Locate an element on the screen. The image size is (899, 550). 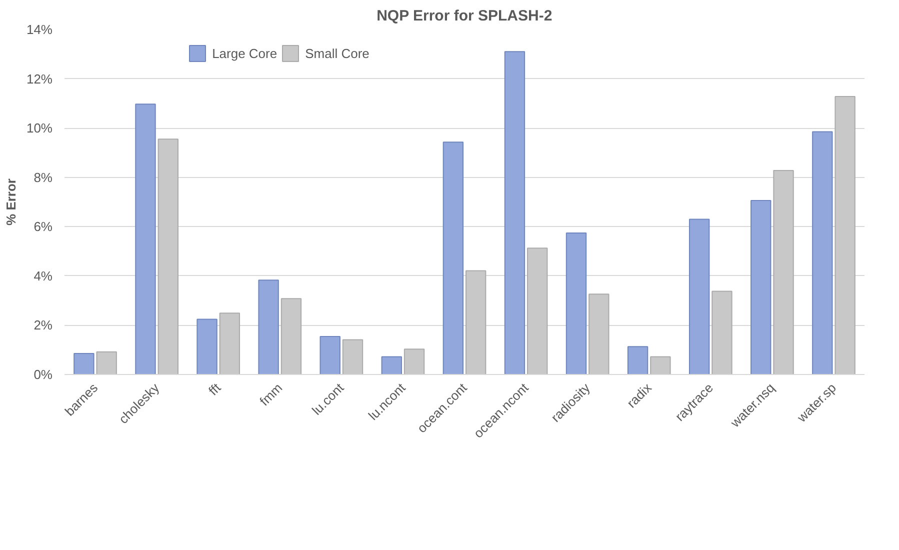
y-tick-label: 0% is located at coordinates (43, 374).